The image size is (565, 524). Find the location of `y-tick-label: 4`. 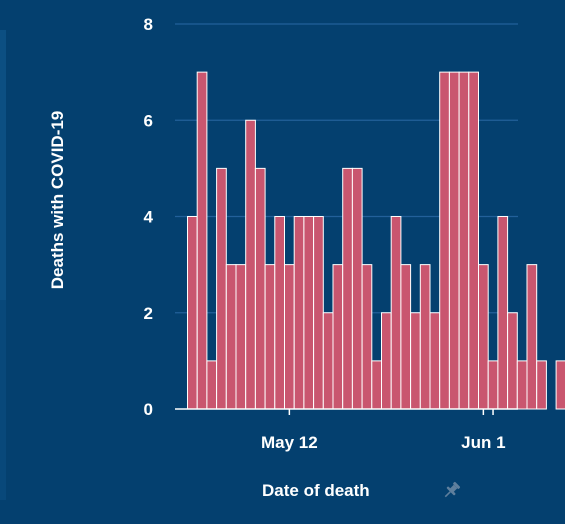

y-tick-label: 4 is located at coordinates (149, 217).